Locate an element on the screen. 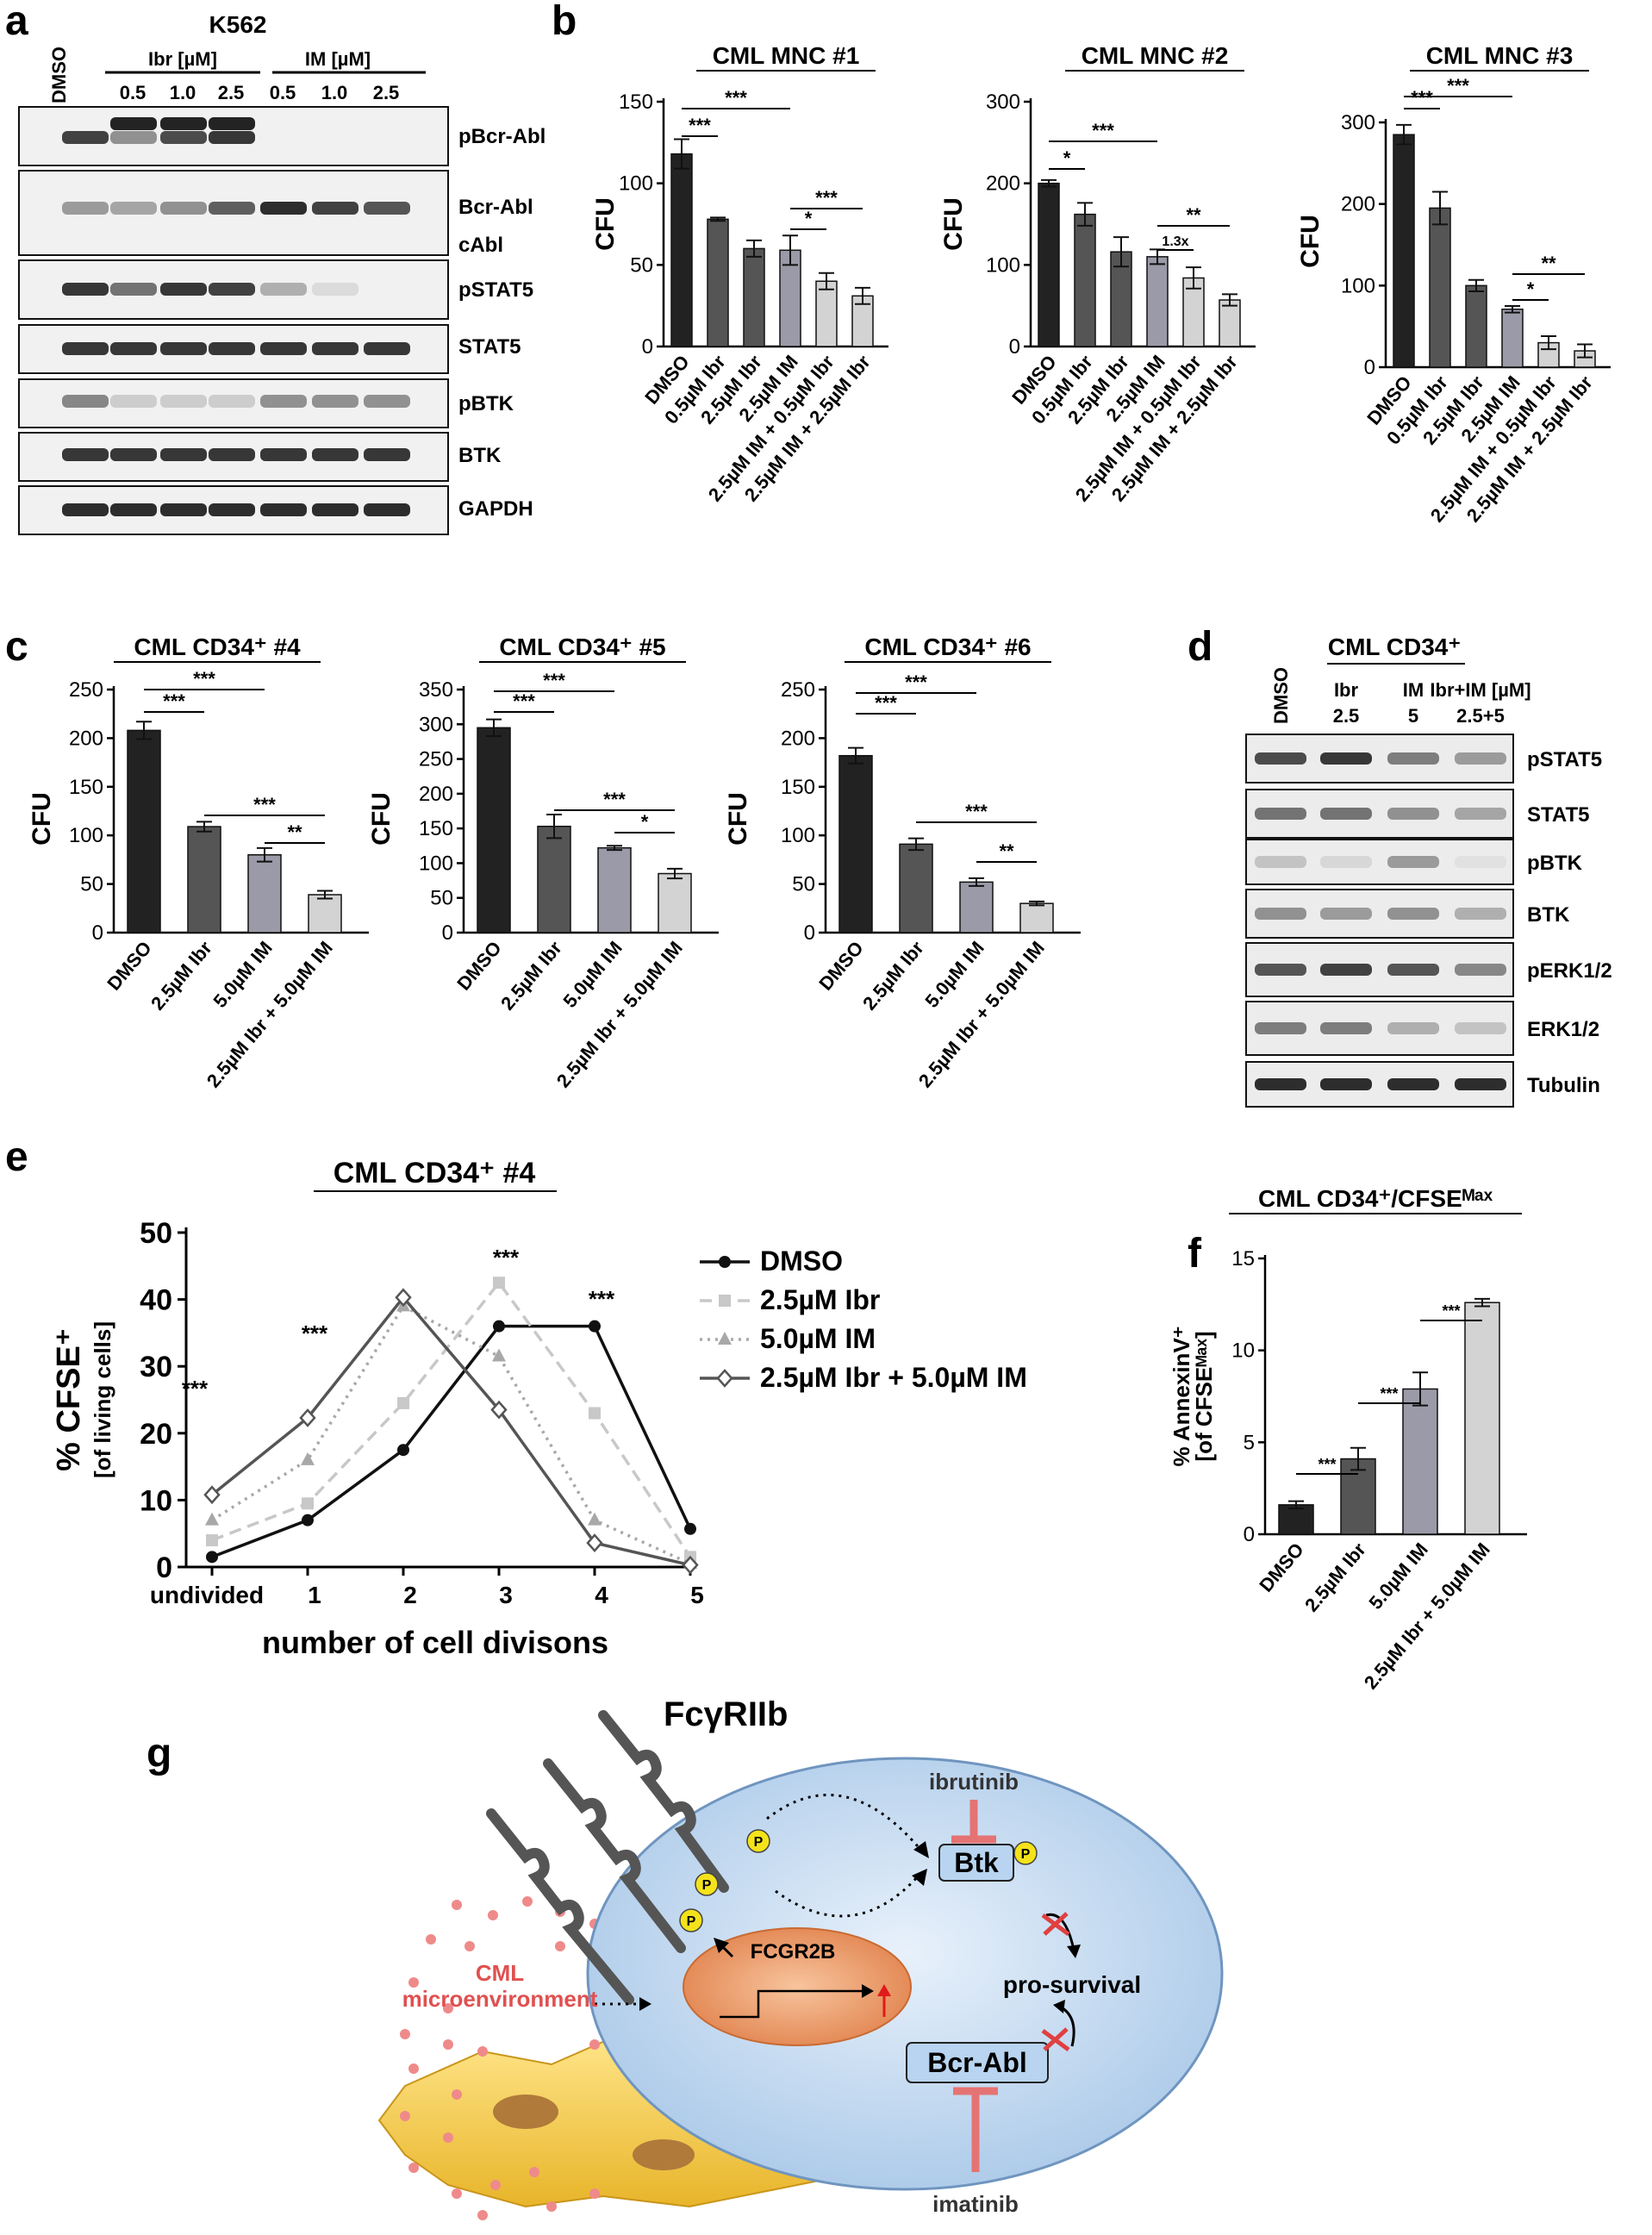 The width and height of the screenshot is (1652, 2235). significance-label: ** is located at coordinates (1193, 215).